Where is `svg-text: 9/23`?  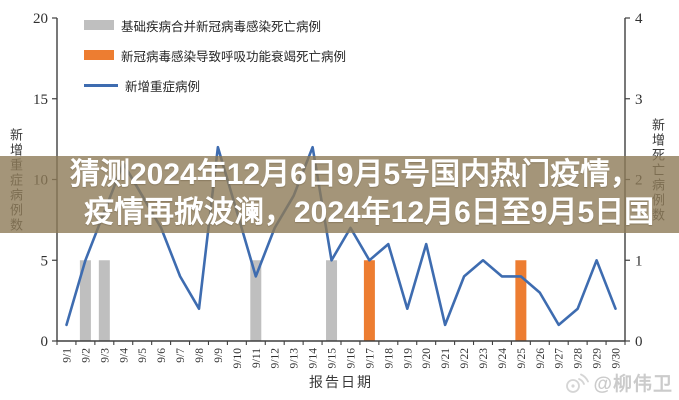 svg-text: 9/23 is located at coordinates (484, 358).